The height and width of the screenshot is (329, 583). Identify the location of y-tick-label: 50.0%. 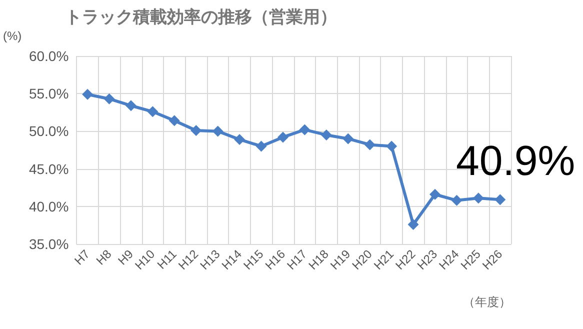
(48, 131).